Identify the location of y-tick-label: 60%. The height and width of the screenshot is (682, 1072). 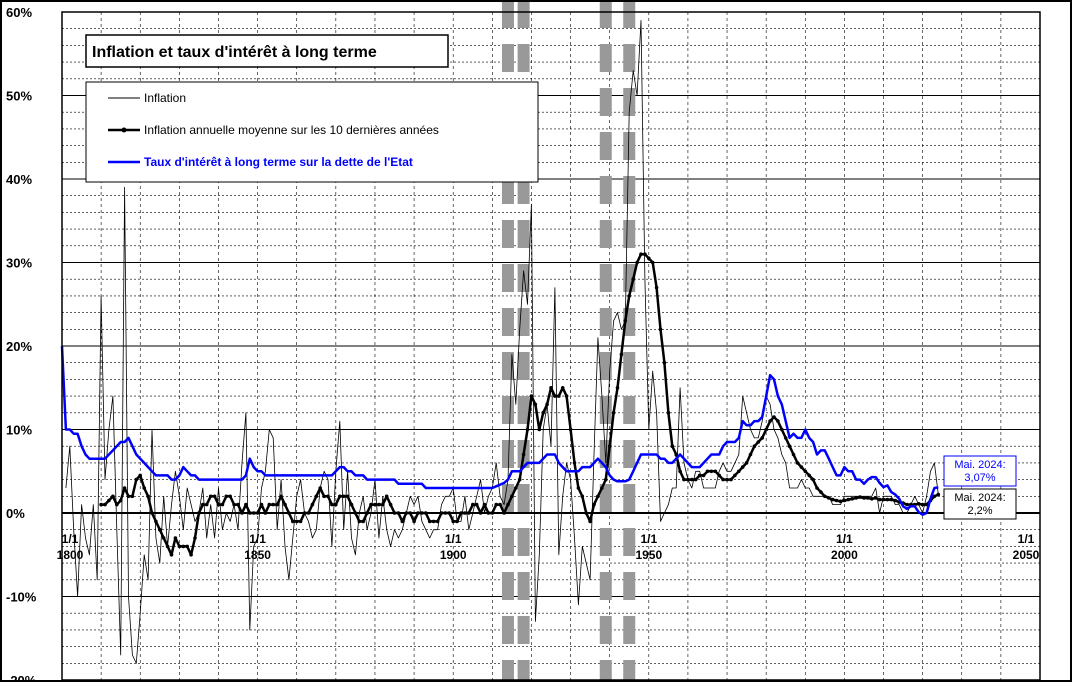
(19, 12).